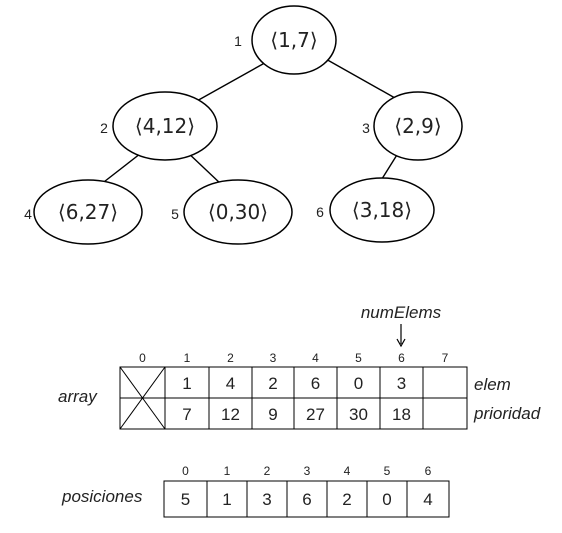 The image size is (562, 533). I want to click on elem-value: 3, so click(401, 383).